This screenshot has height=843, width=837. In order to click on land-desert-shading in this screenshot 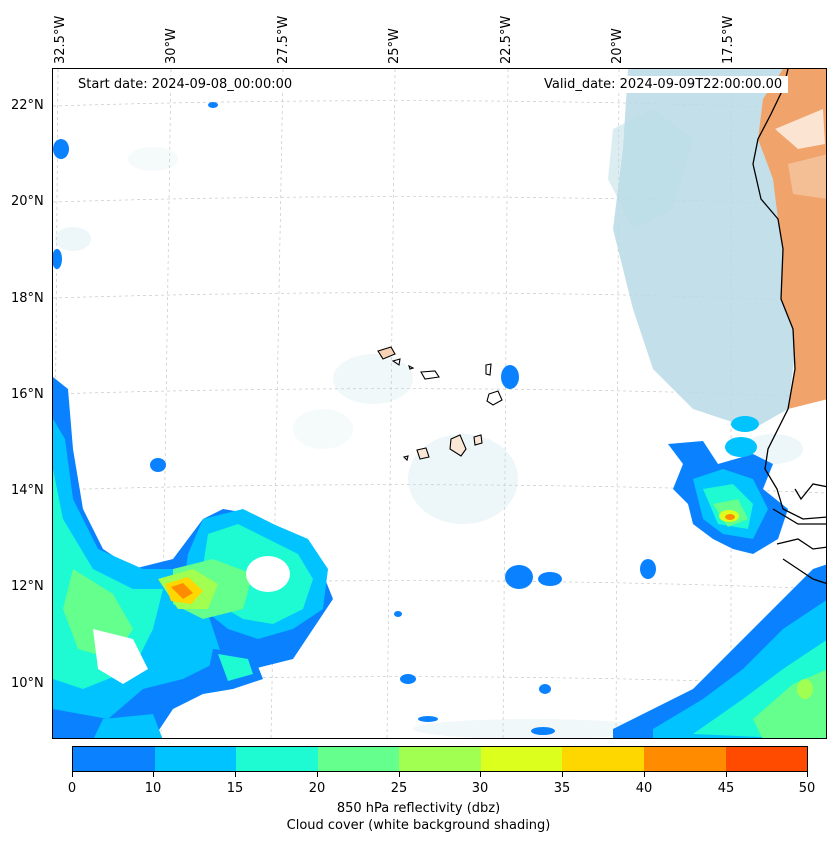, I will do `click(792, 239)`.